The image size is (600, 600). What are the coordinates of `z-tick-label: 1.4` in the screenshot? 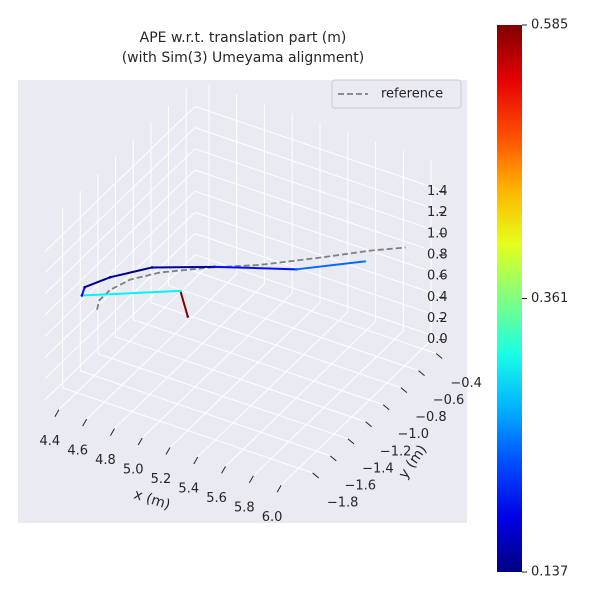 It's located at (437, 191).